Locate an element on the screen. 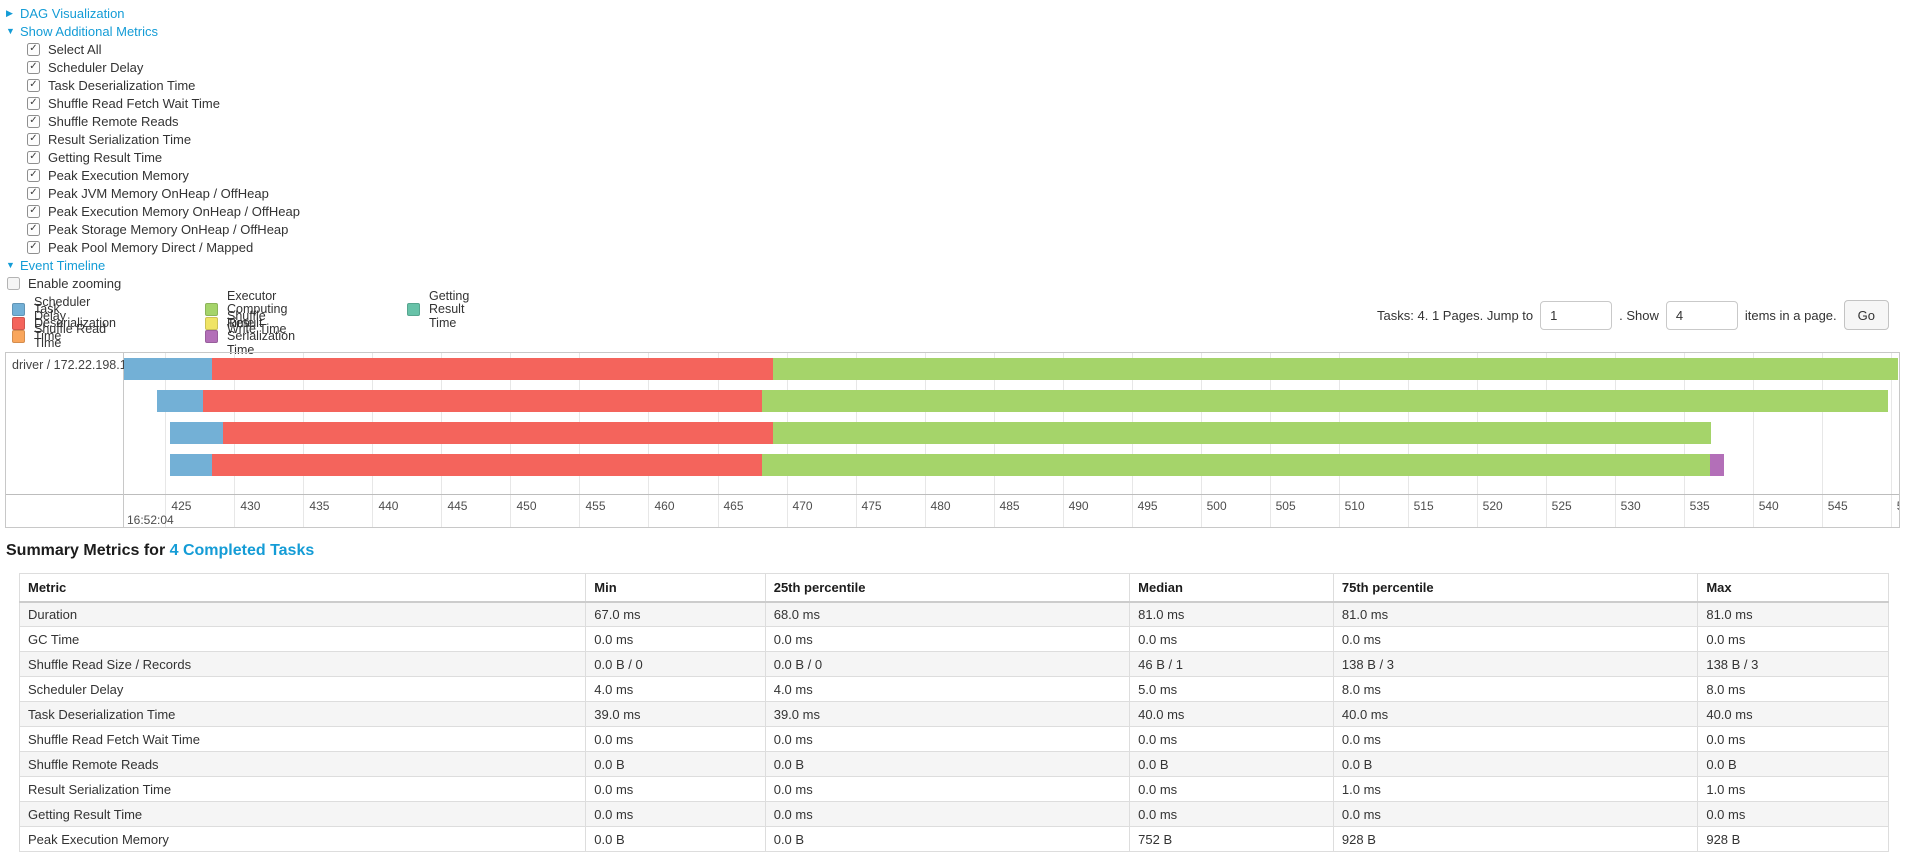 Image resolution: width=1907 pixels, height=865 pixels. metric-value-cell: 81.0 ms is located at coordinates (1515, 614).